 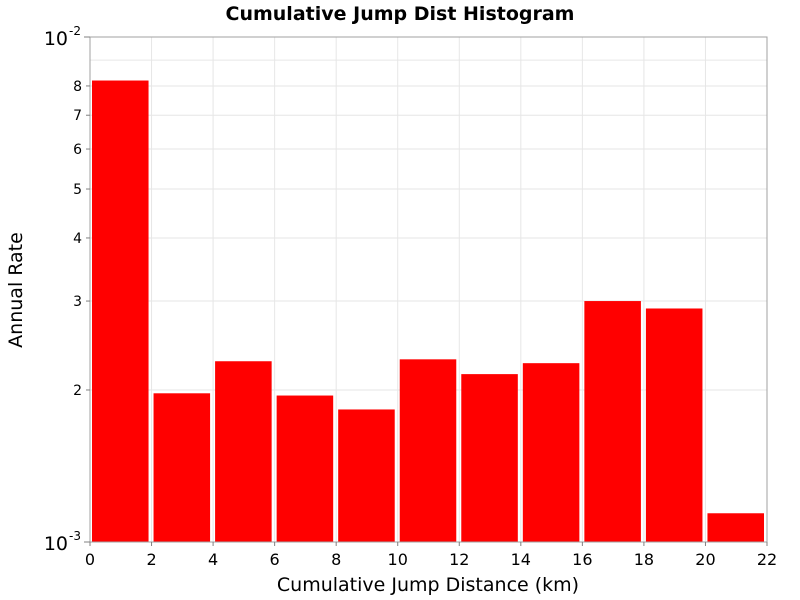 What do you see at coordinates (75, 536) in the screenshot?
I see `y-decade-exponent: -3` at bounding box center [75, 536].